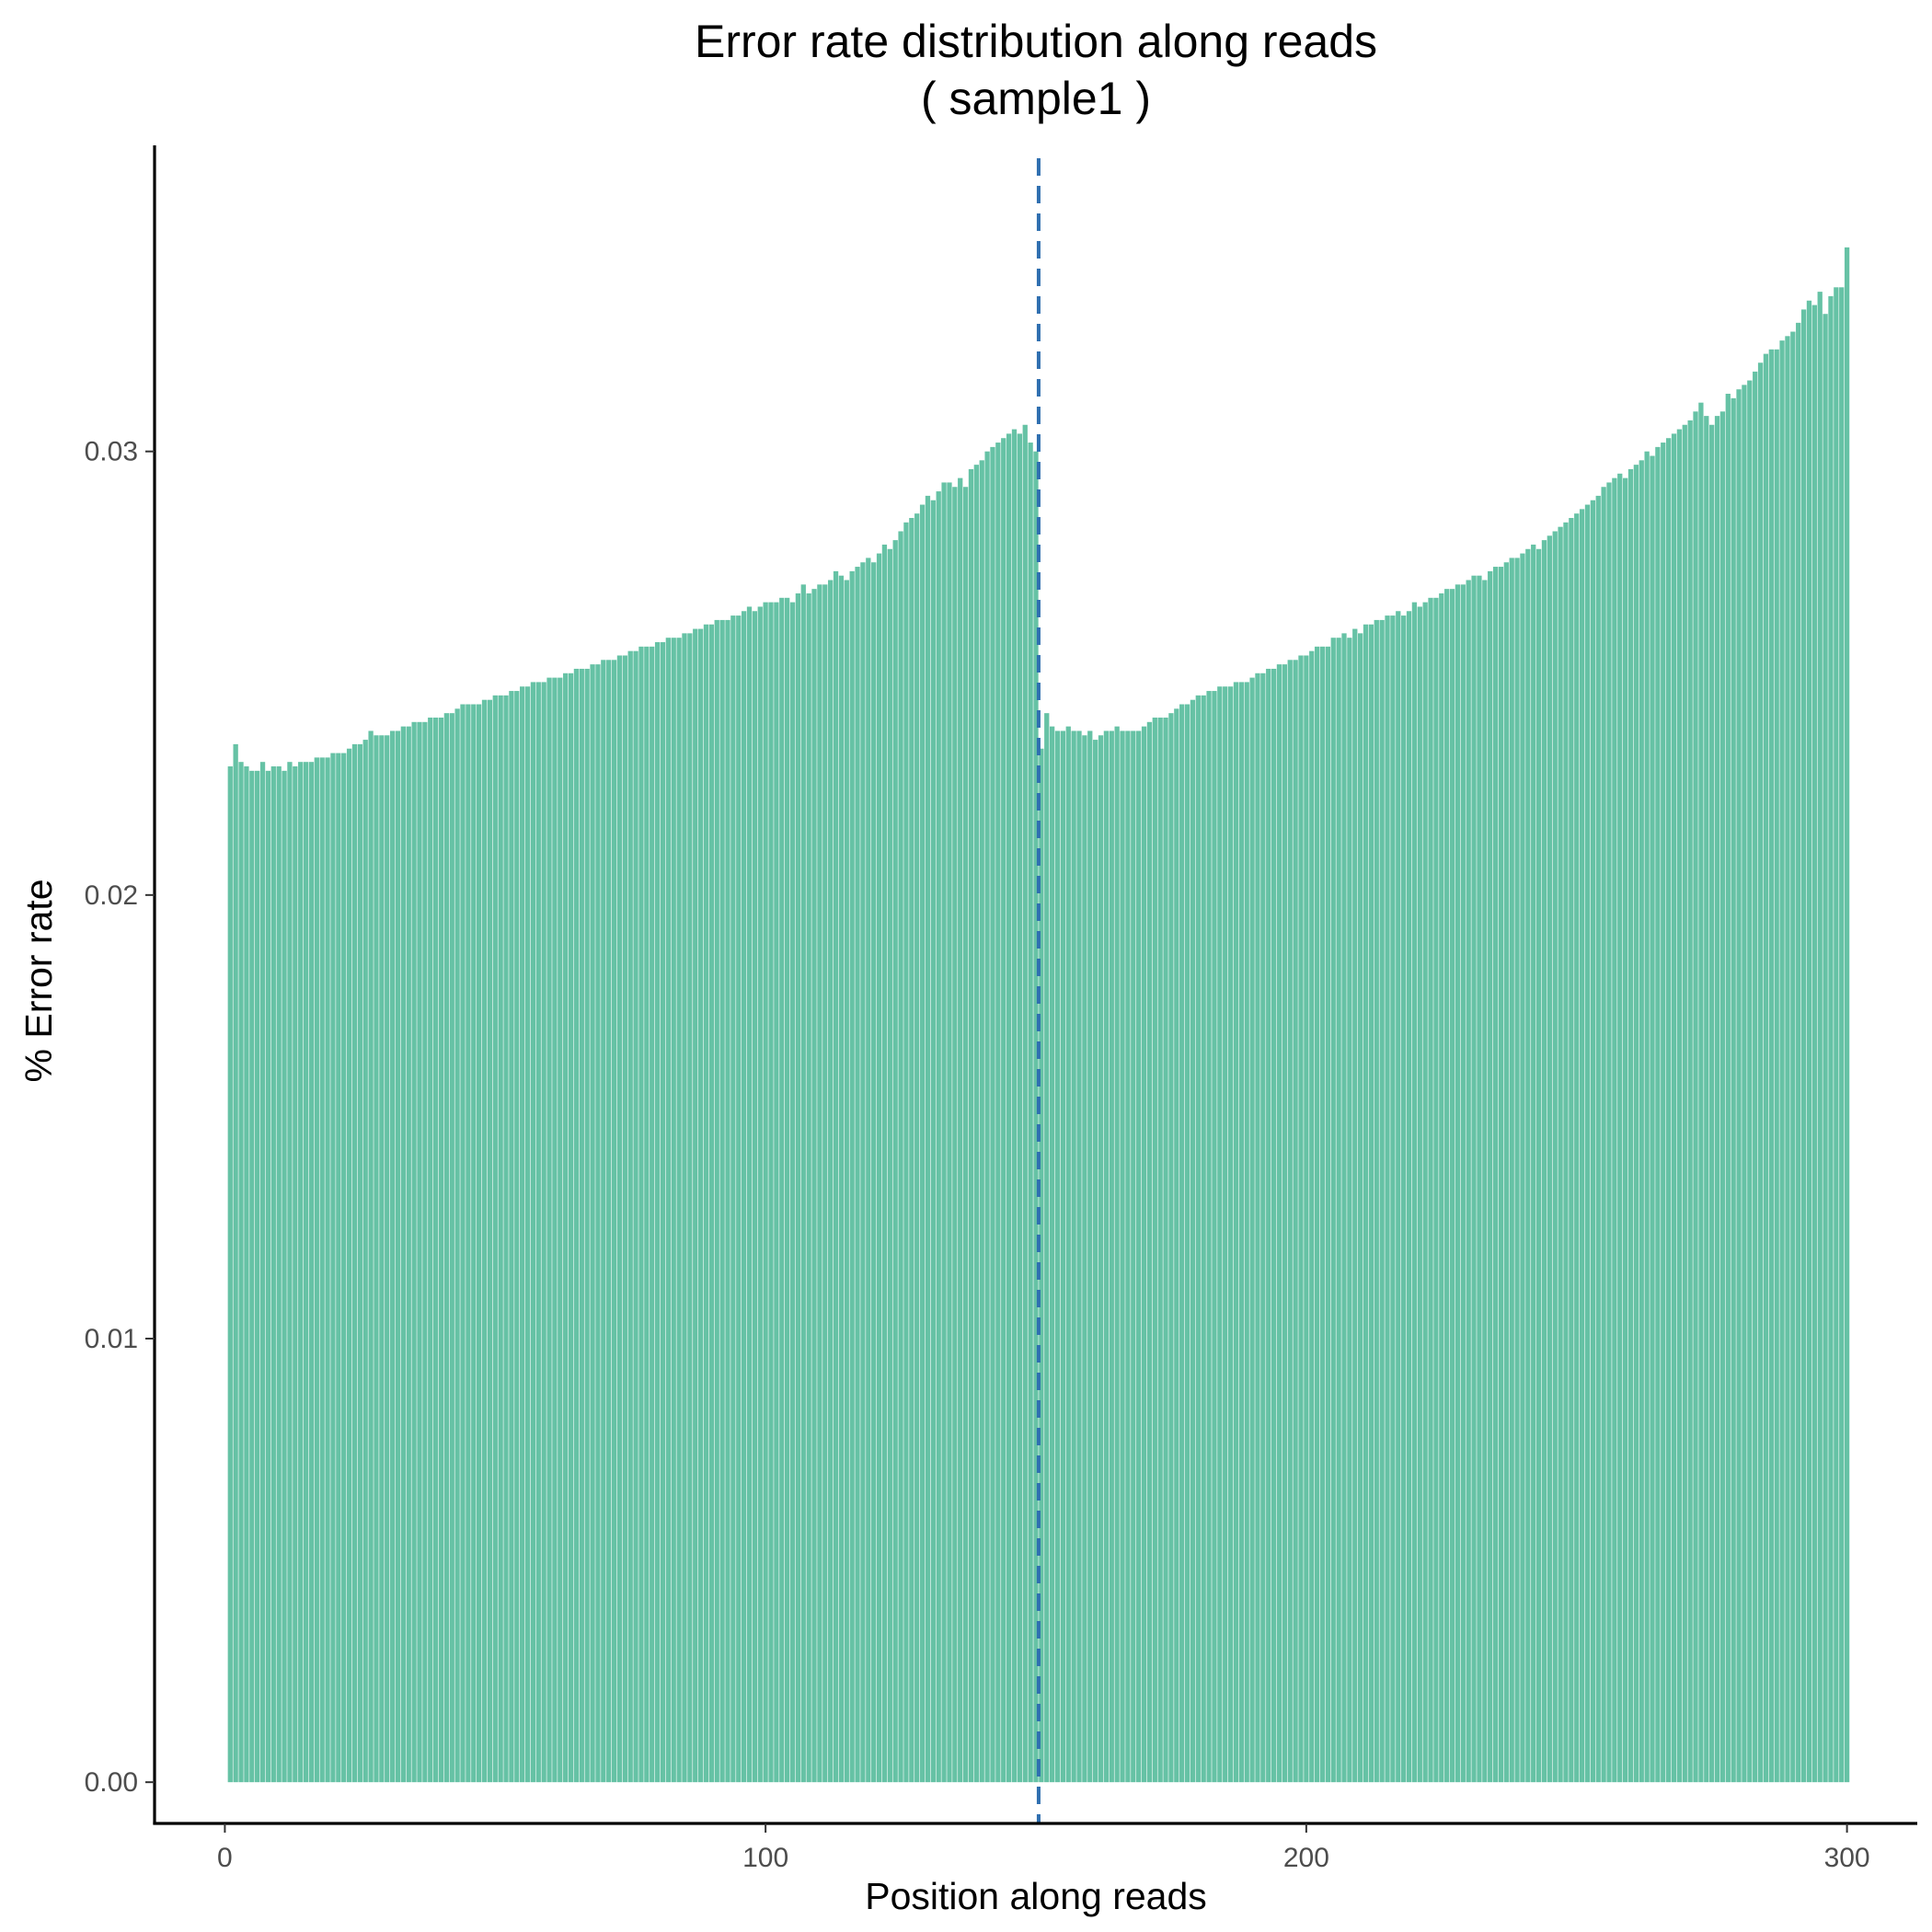 The image size is (1932, 1932). I want to click on chart-title: Error rate distribution along reads, so click(1036, 41).